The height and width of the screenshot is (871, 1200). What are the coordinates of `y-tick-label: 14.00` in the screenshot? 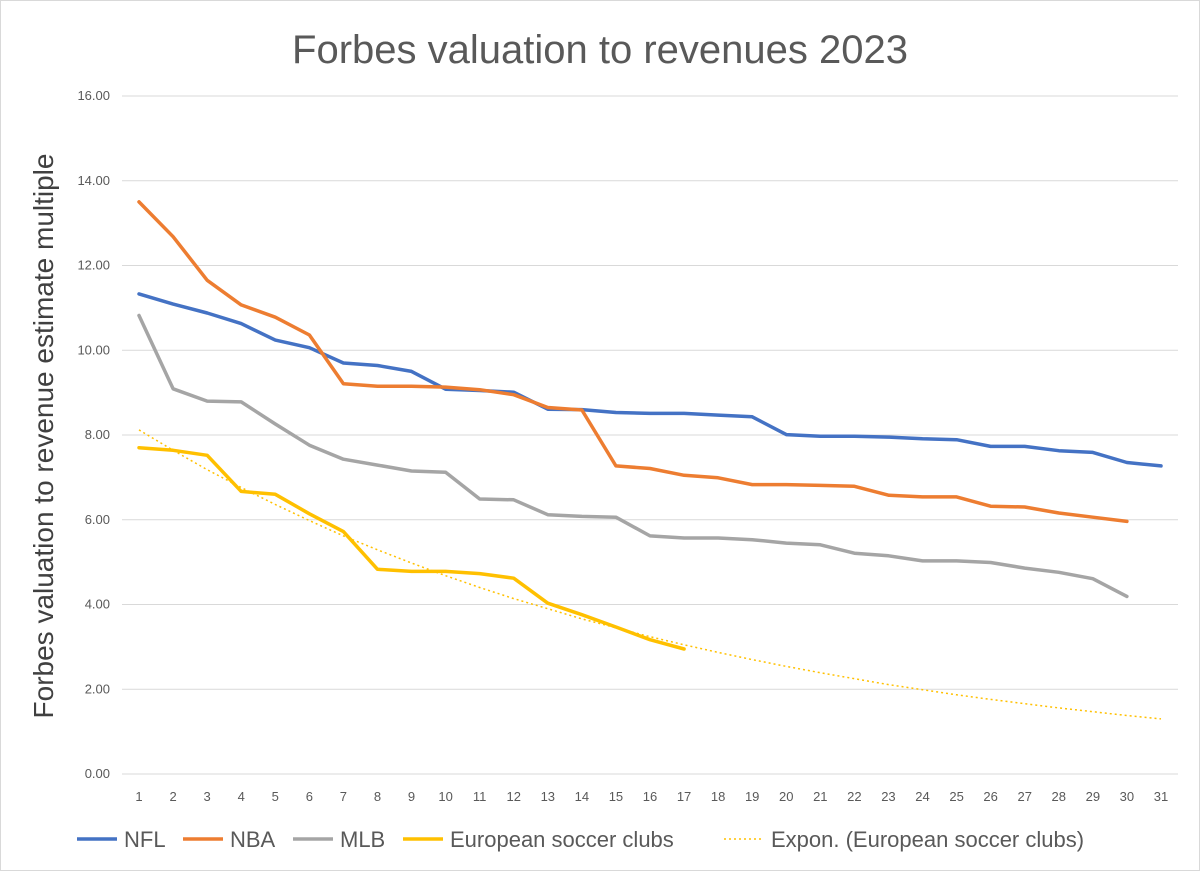 It's located at (93, 180).